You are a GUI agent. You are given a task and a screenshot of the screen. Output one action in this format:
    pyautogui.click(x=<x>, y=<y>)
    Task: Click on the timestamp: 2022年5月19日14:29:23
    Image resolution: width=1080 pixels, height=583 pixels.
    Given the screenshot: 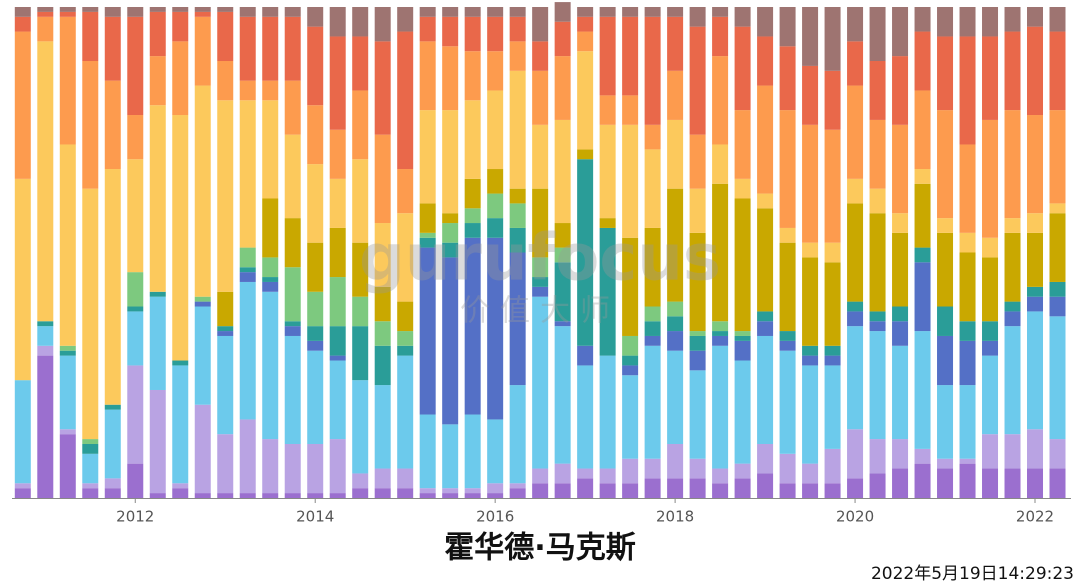 What is the action you would take?
    pyautogui.click(x=972, y=573)
    